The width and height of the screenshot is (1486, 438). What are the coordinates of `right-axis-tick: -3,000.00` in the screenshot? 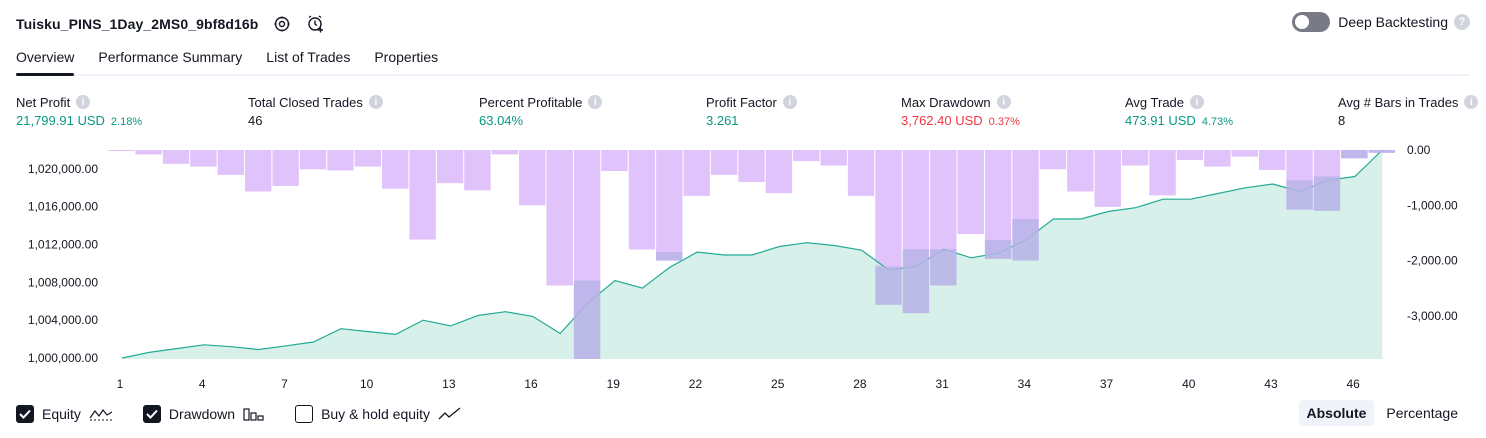 It's located at (1432, 316).